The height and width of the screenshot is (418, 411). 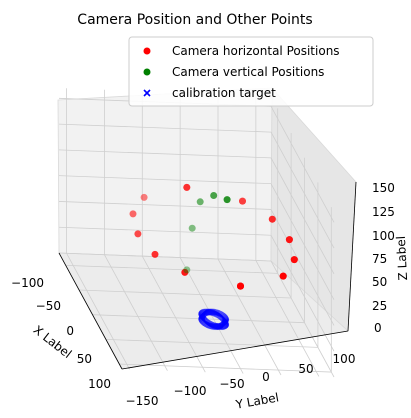 What do you see at coordinates (256, 51) in the screenshot?
I see `legend-label-horizontal: Camera horizontal Positions` at bounding box center [256, 51].